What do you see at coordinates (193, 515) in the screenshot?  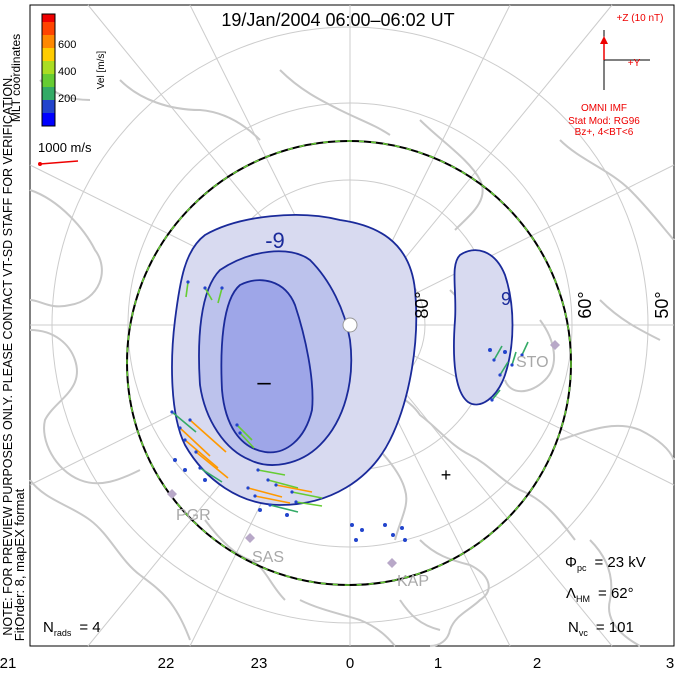 I see `station-label-pgr: PGR` at bounding box center [193, 515].